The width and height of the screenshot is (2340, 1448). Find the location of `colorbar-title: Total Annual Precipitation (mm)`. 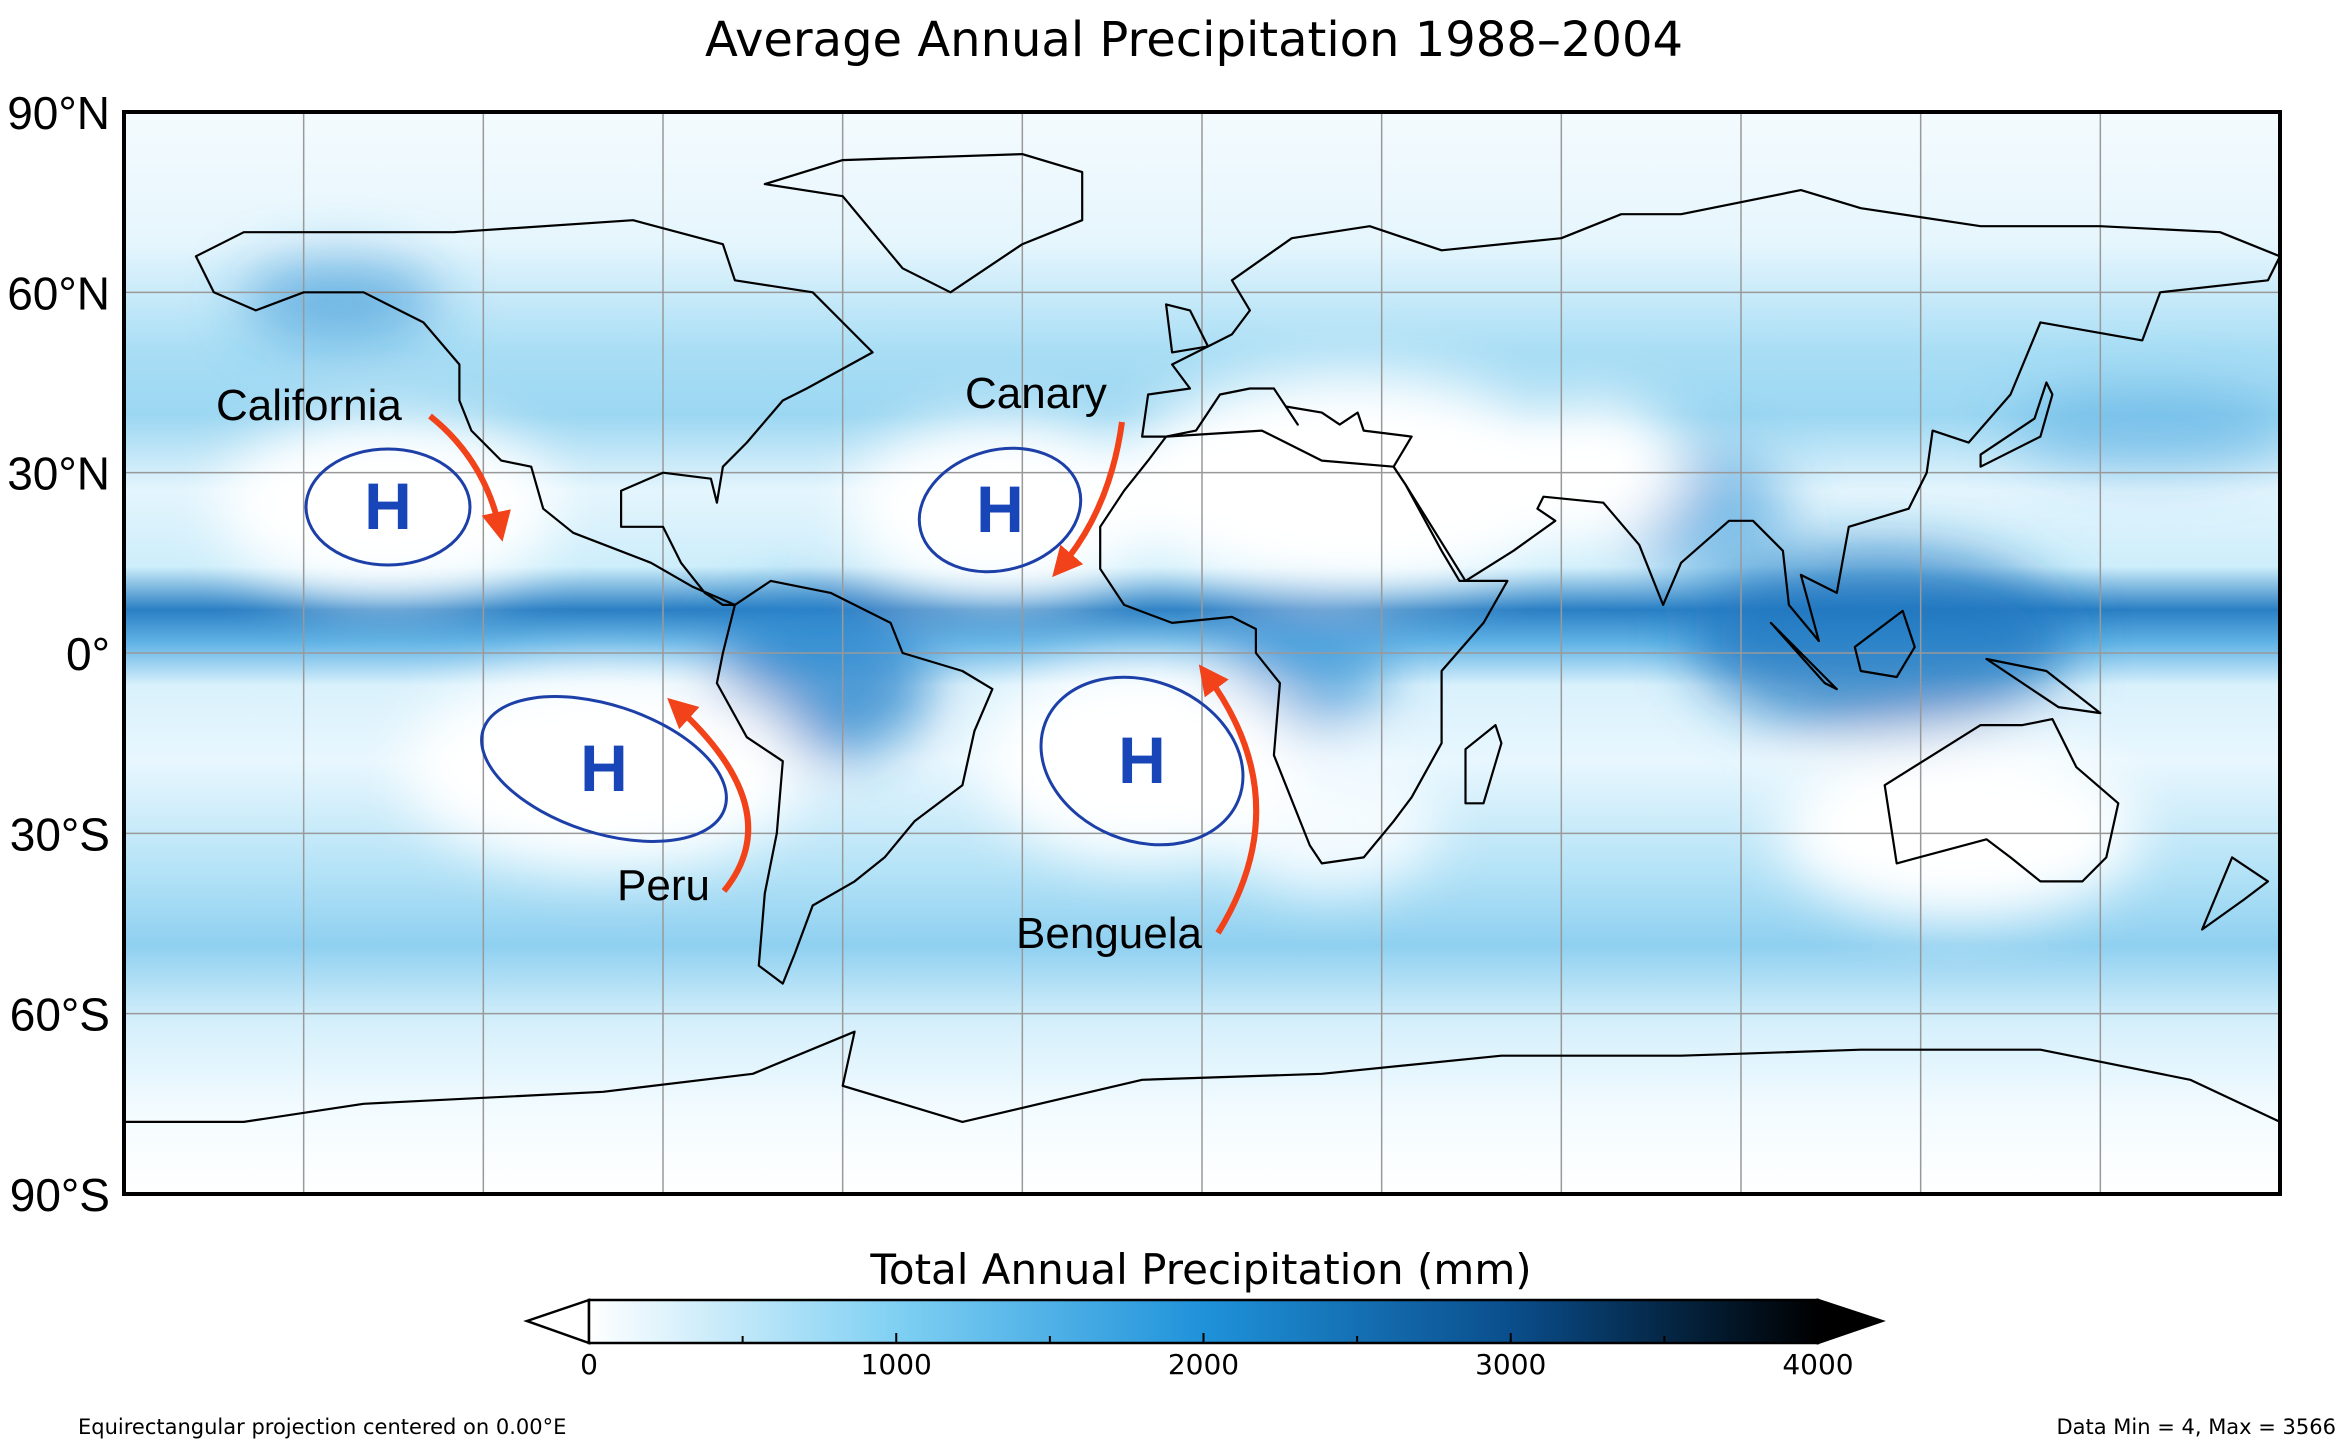

colorbar-title: Total Annual Precipitation (mm) is located at coordinates (1200, 1269).